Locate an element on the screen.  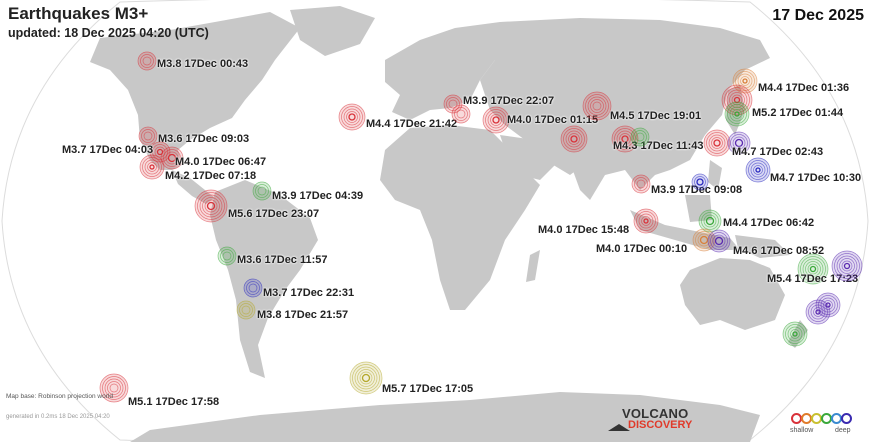
earthquake-label: M4.0 17Dec 15:48 is located at coordinates (584, 230).